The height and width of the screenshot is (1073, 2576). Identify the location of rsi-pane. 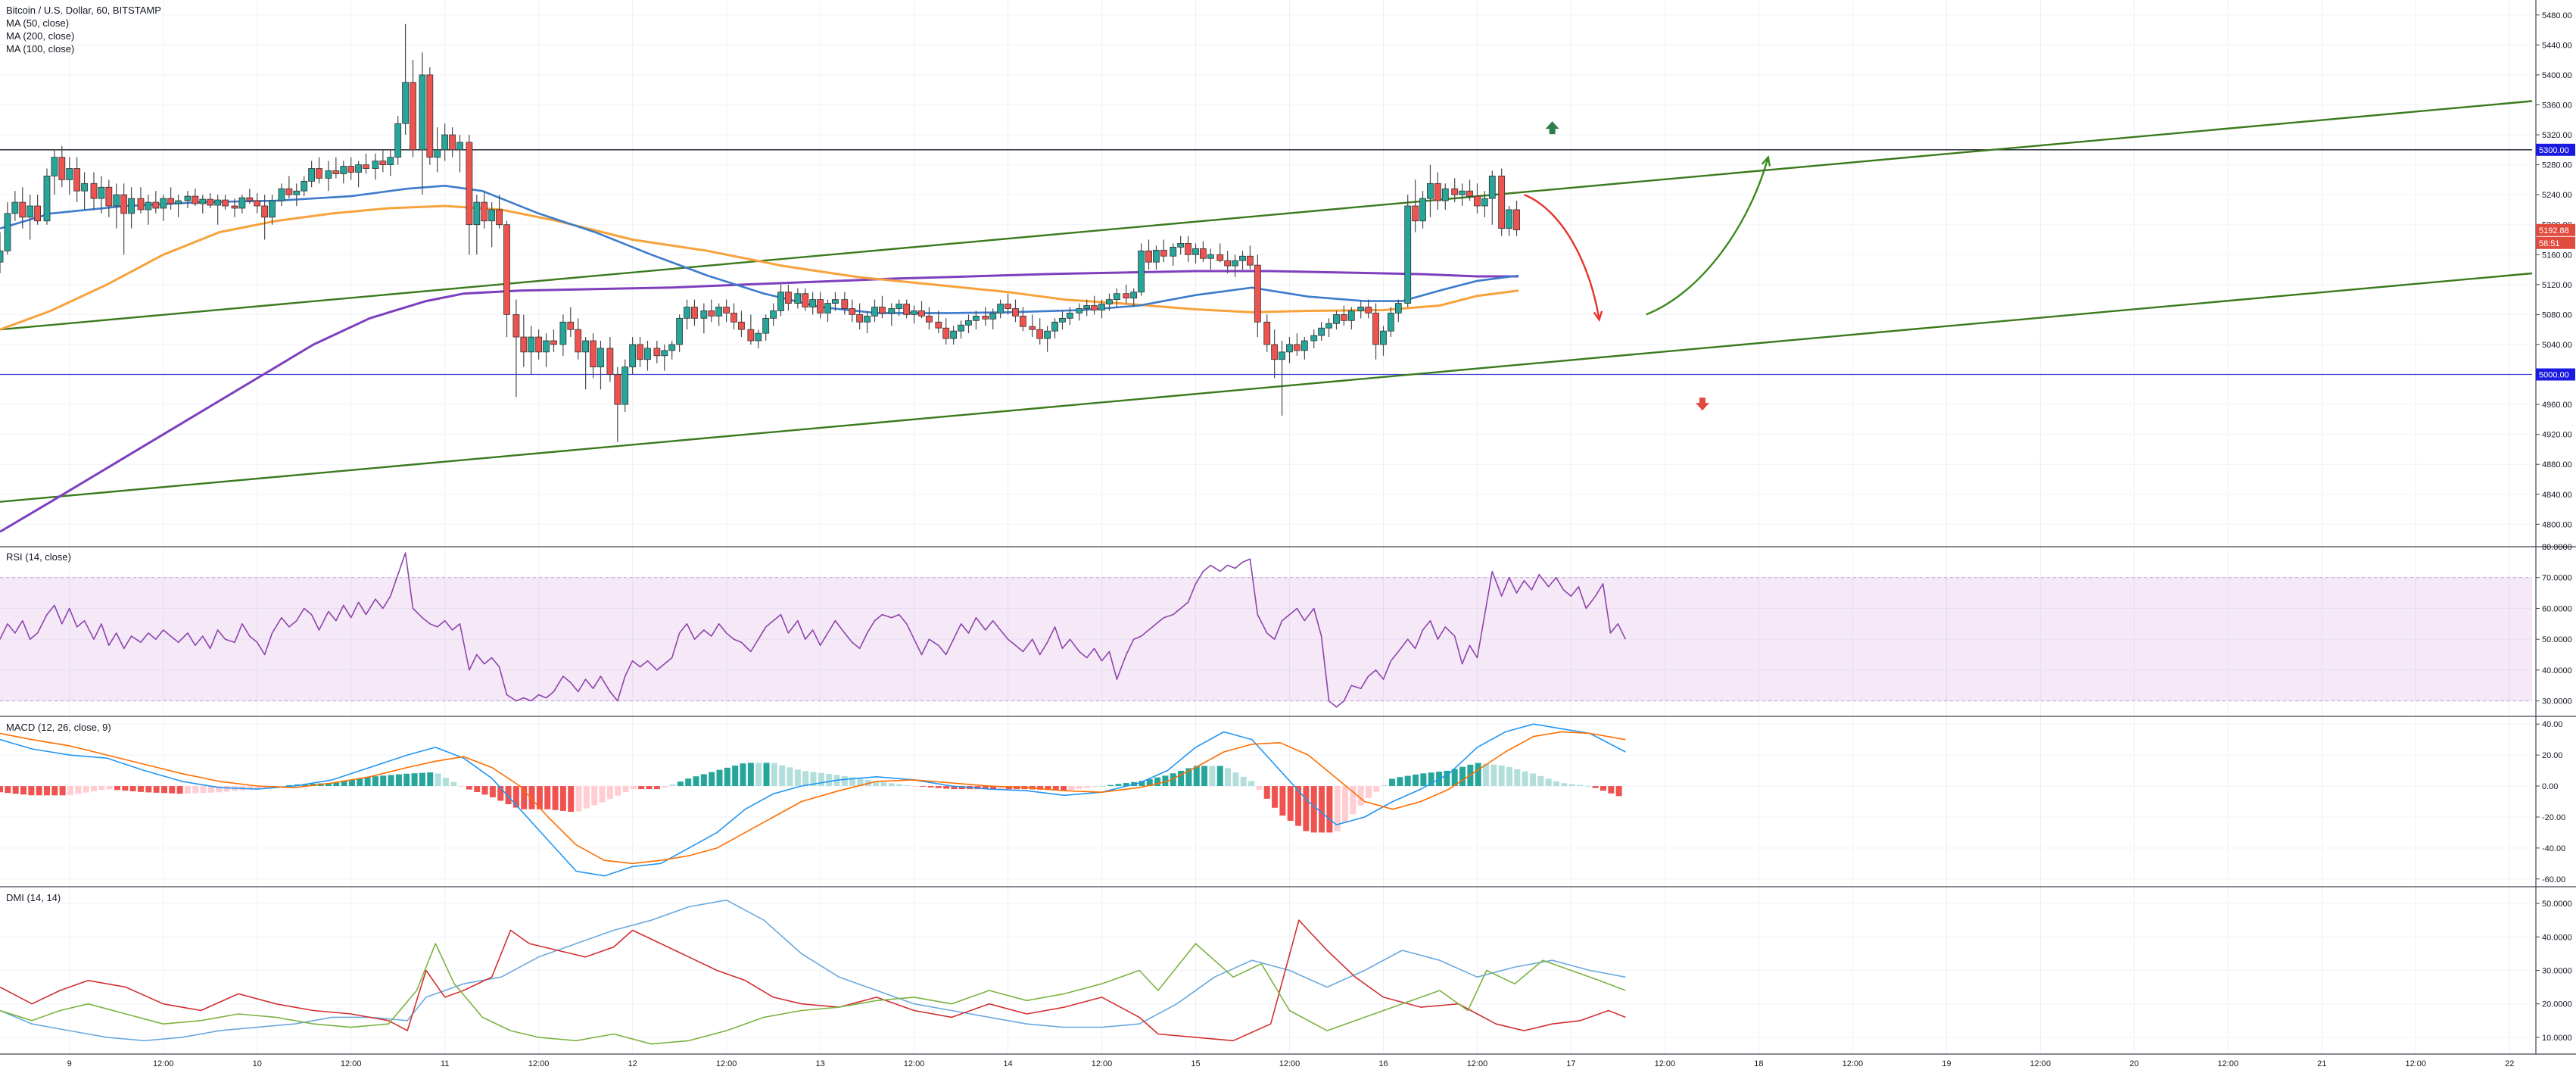
(1266, 630).